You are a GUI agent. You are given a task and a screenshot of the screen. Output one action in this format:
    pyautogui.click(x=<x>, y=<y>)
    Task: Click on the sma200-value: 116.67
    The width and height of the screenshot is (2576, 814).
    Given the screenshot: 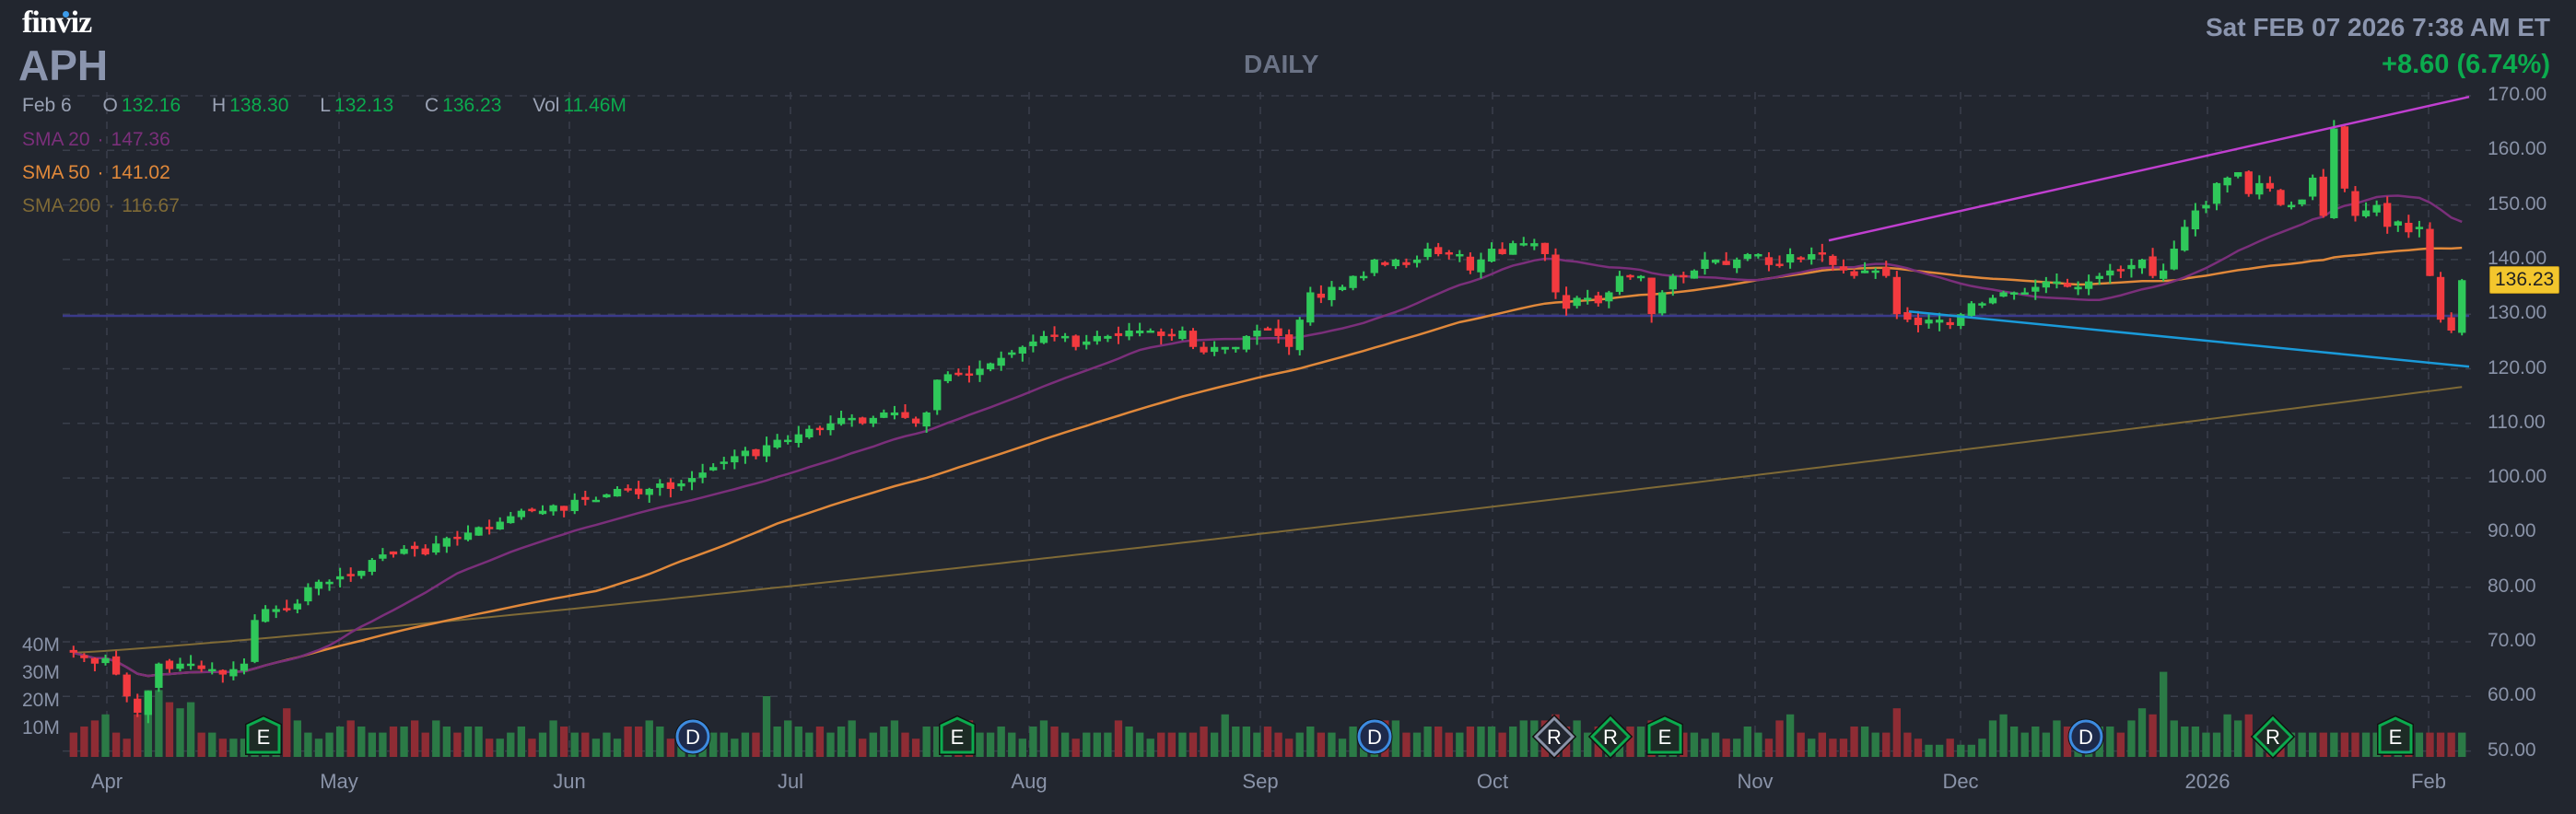 What is the action you would take?
    pyautogui.click(x=151, y=205)
    